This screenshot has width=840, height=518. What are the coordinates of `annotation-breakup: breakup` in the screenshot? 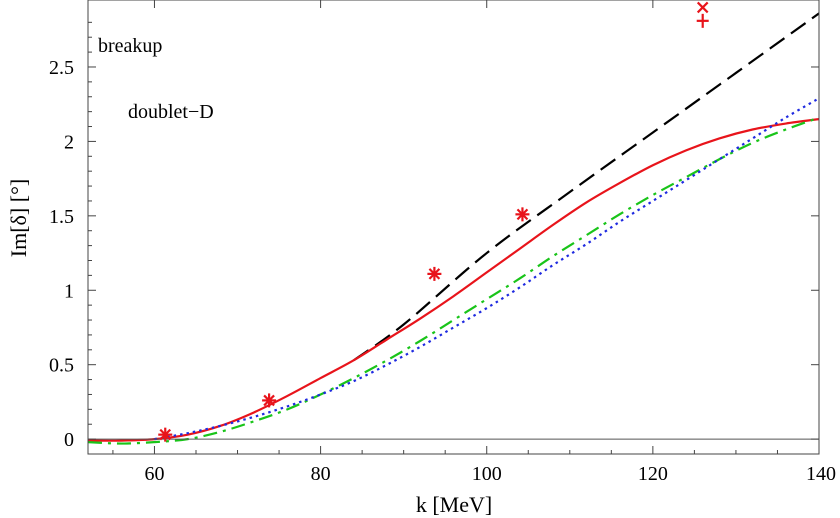 It's located at (130, 46).